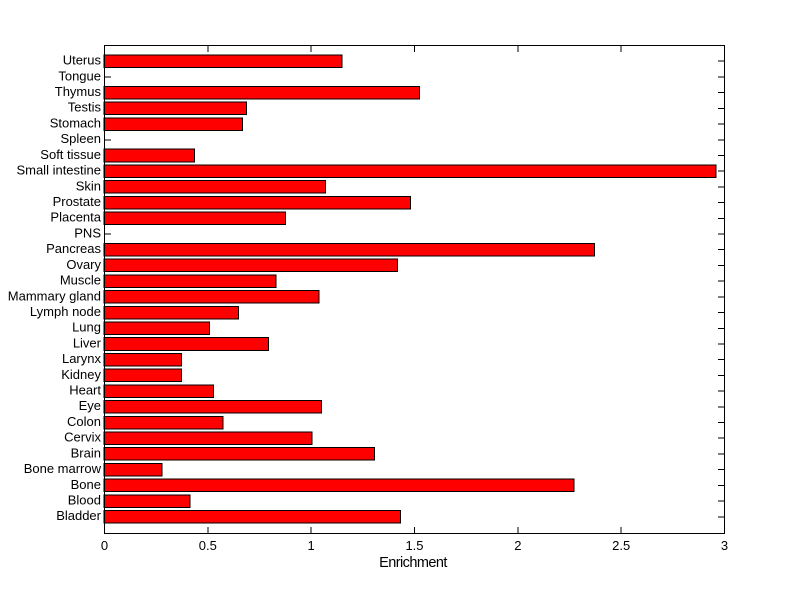  I want to click on svg-text: Bone, so click(86, 484).